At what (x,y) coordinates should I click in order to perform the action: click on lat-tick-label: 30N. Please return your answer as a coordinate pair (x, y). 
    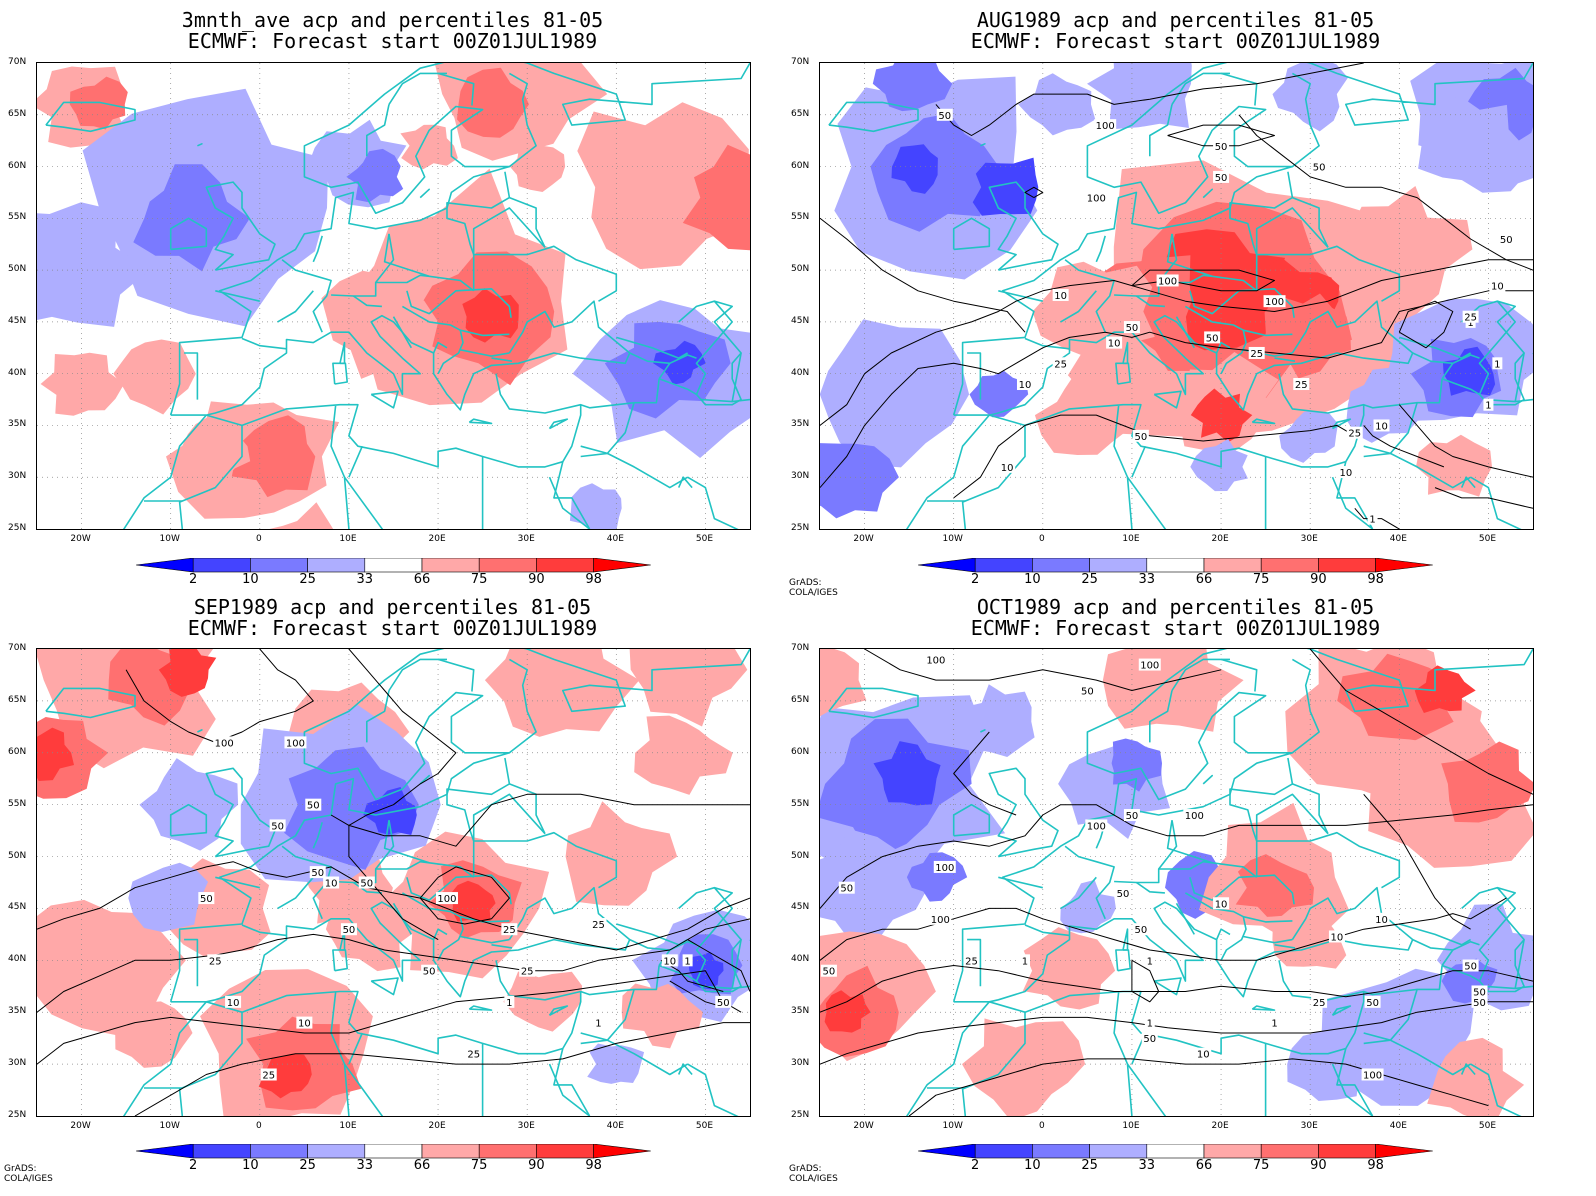
    Looking at the image, I should click on (17, 476).